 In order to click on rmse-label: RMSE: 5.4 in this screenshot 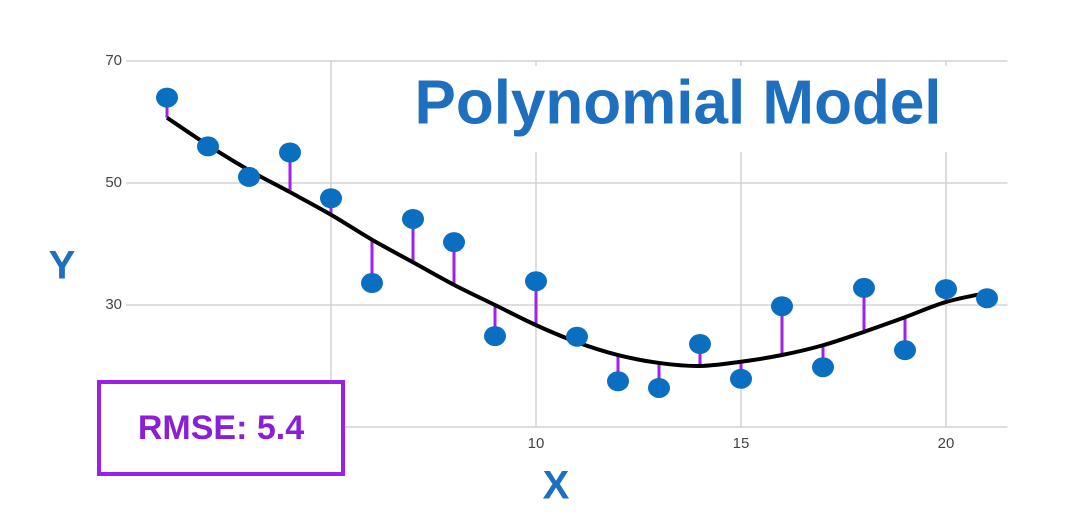, I will do `click(221, 428)`.